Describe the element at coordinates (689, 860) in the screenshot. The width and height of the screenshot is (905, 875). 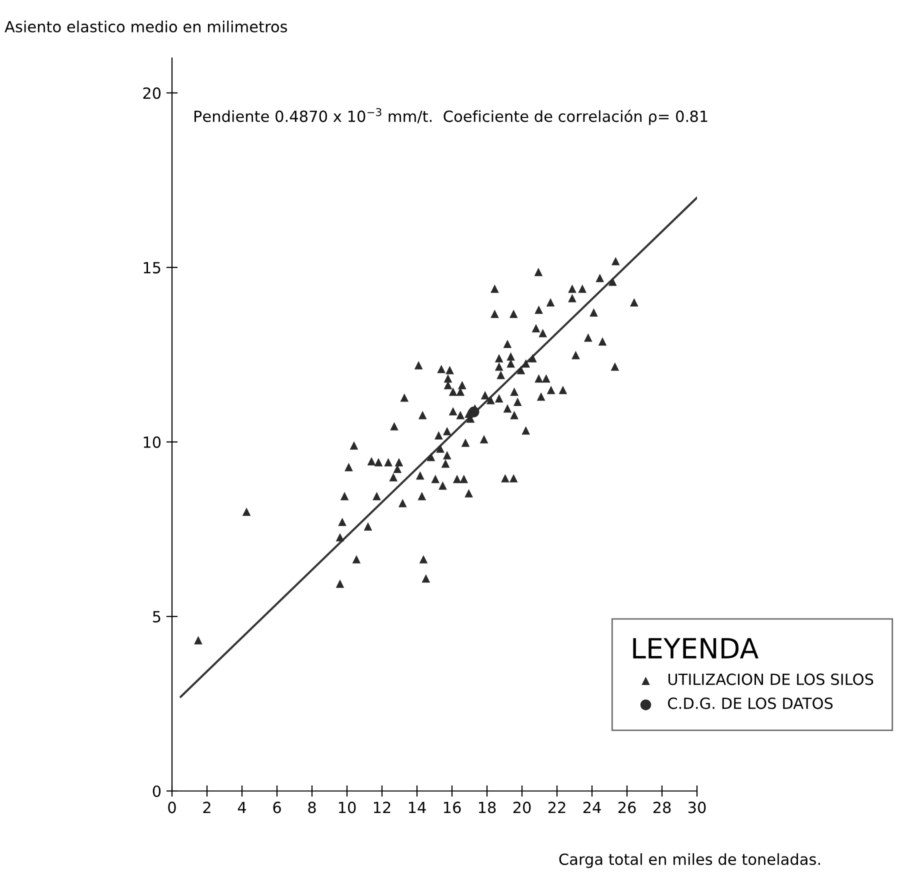
I see `x-axis-title: Carga total en miles de toneladas.` at that location.